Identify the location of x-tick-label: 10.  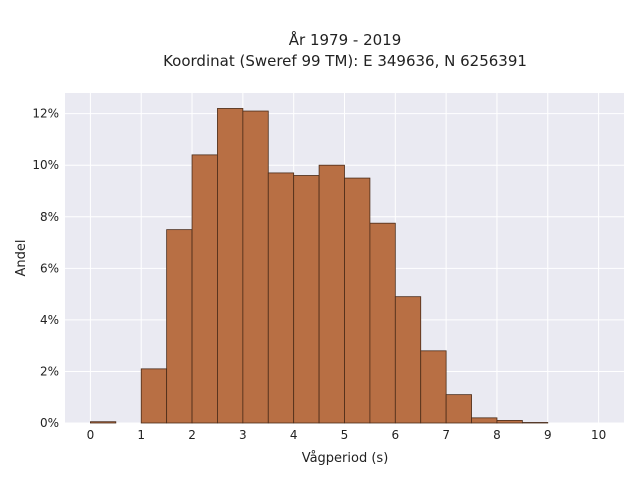
(598, 435).